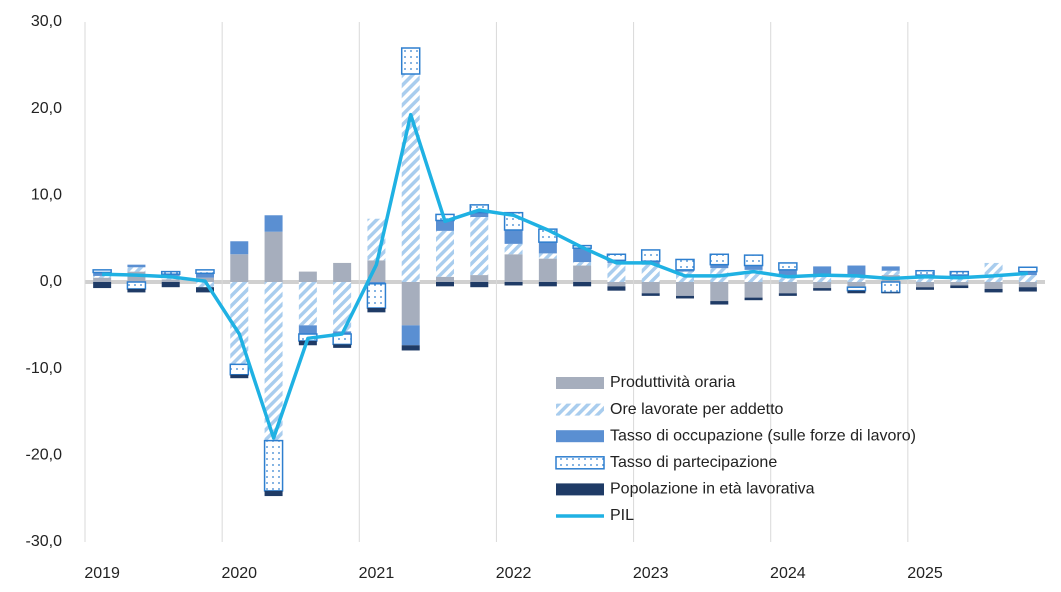 The width and height of the screenshot is (1061, 592). Describe the element at coordinates (672, 382) in the screenshot. I see `legend-label: Produttività oraria` at that location.